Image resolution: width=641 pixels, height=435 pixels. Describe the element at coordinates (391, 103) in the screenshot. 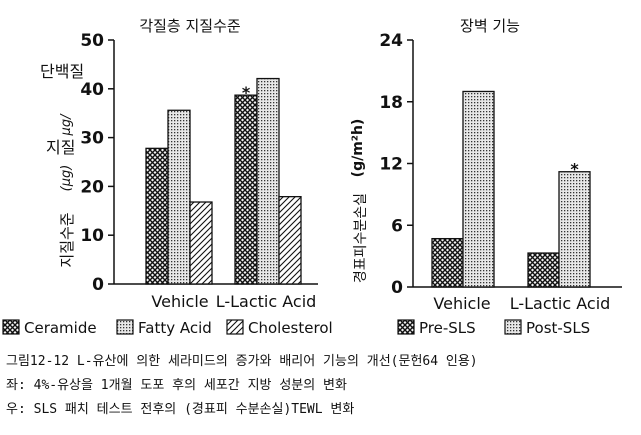

I see `right-tick-label: 18` at that location.